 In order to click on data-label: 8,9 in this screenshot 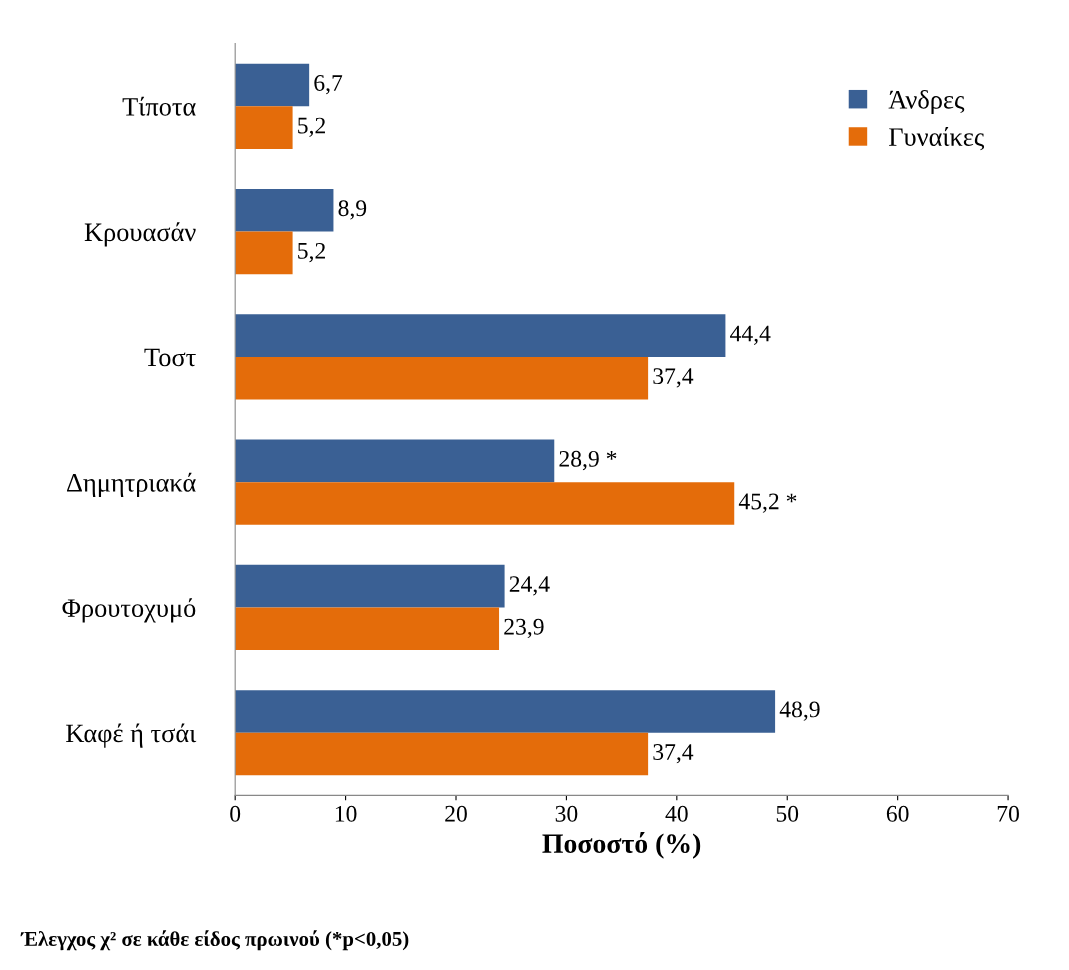, I will do `click(352, 210)`.